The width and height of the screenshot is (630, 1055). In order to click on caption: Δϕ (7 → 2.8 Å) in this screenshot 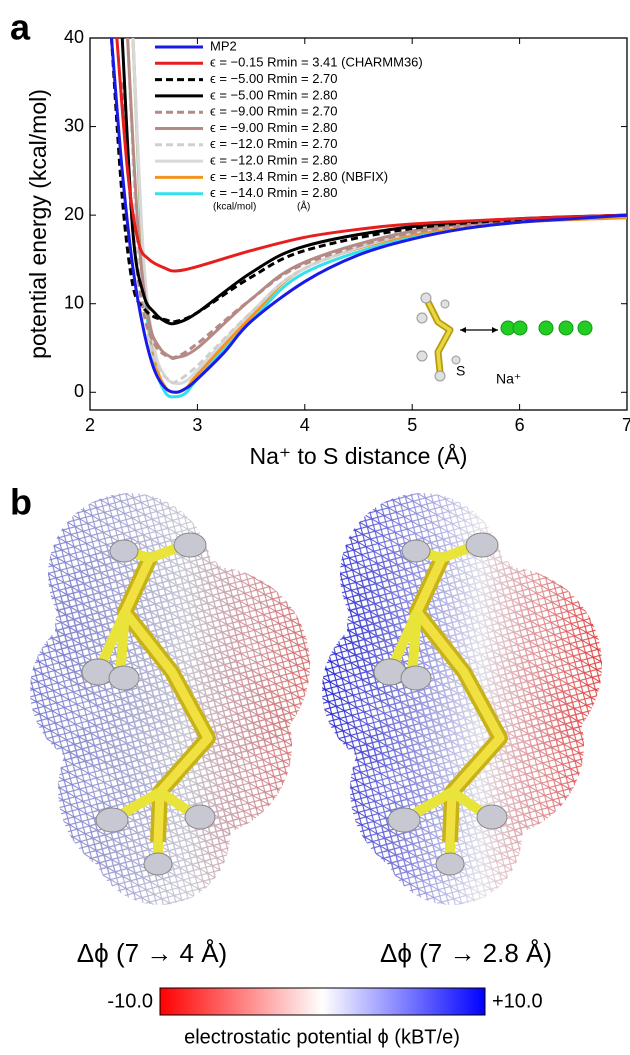, I will do `click(466, 953)`.